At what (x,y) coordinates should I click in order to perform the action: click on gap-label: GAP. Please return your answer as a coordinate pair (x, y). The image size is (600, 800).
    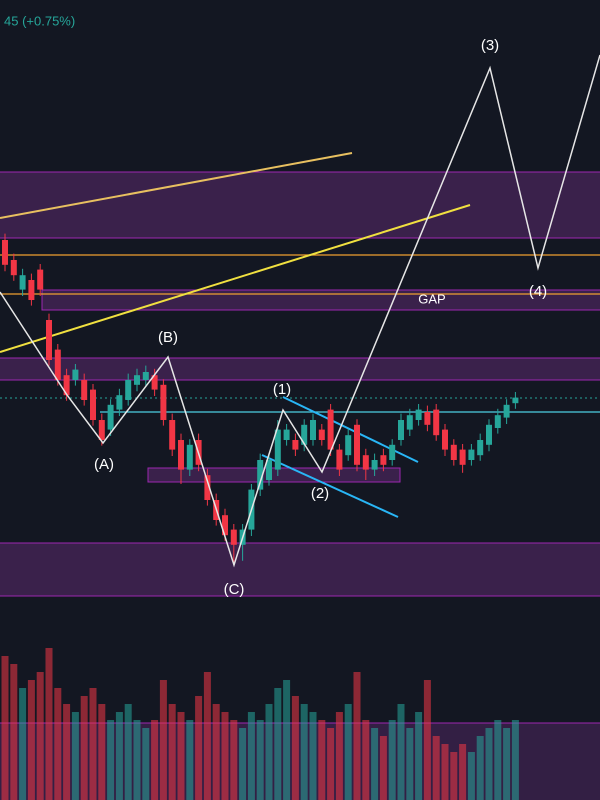
    Looking at the image, I should click on (431, 298).